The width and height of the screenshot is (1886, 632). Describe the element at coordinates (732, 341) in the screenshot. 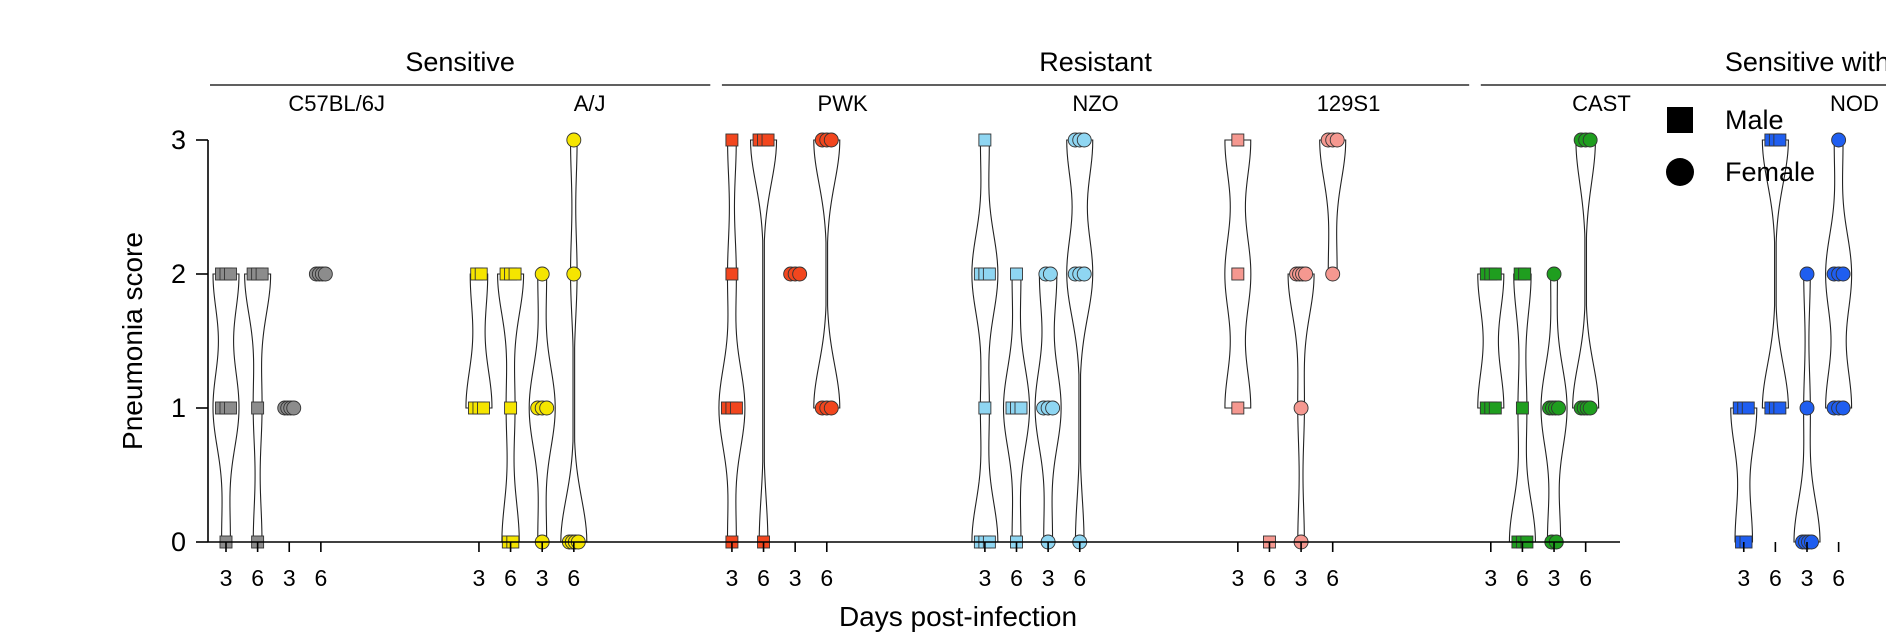

I see `violin-pwk-male-day3` at that location.